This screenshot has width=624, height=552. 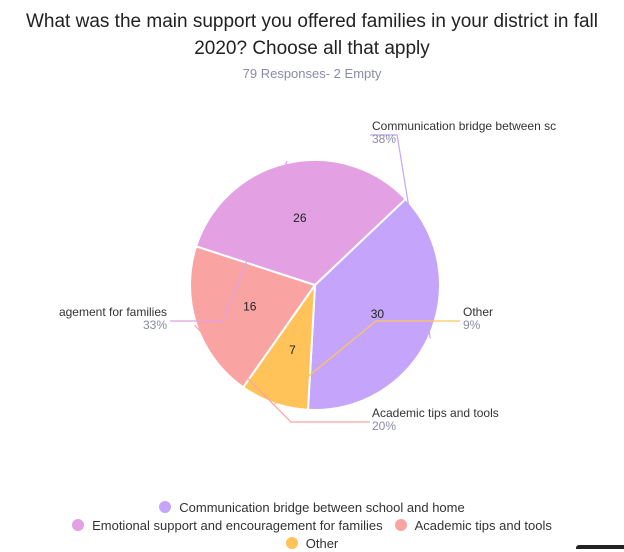 What do you see at coordinates (113, 312) in the screenshot?
I see `slice-name-label: agement for families` at bounding box center [113, 312].